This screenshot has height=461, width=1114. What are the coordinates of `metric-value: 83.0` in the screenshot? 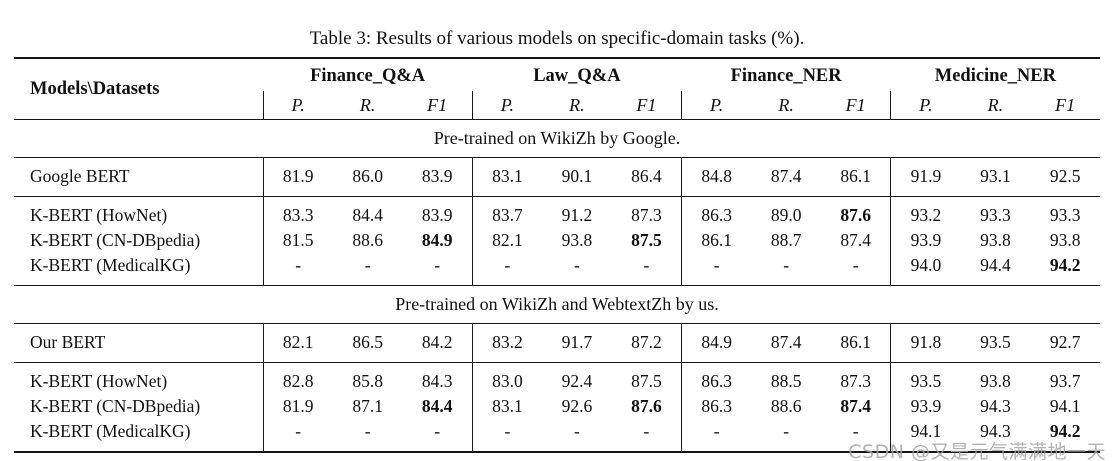 It's located at (506, 378).